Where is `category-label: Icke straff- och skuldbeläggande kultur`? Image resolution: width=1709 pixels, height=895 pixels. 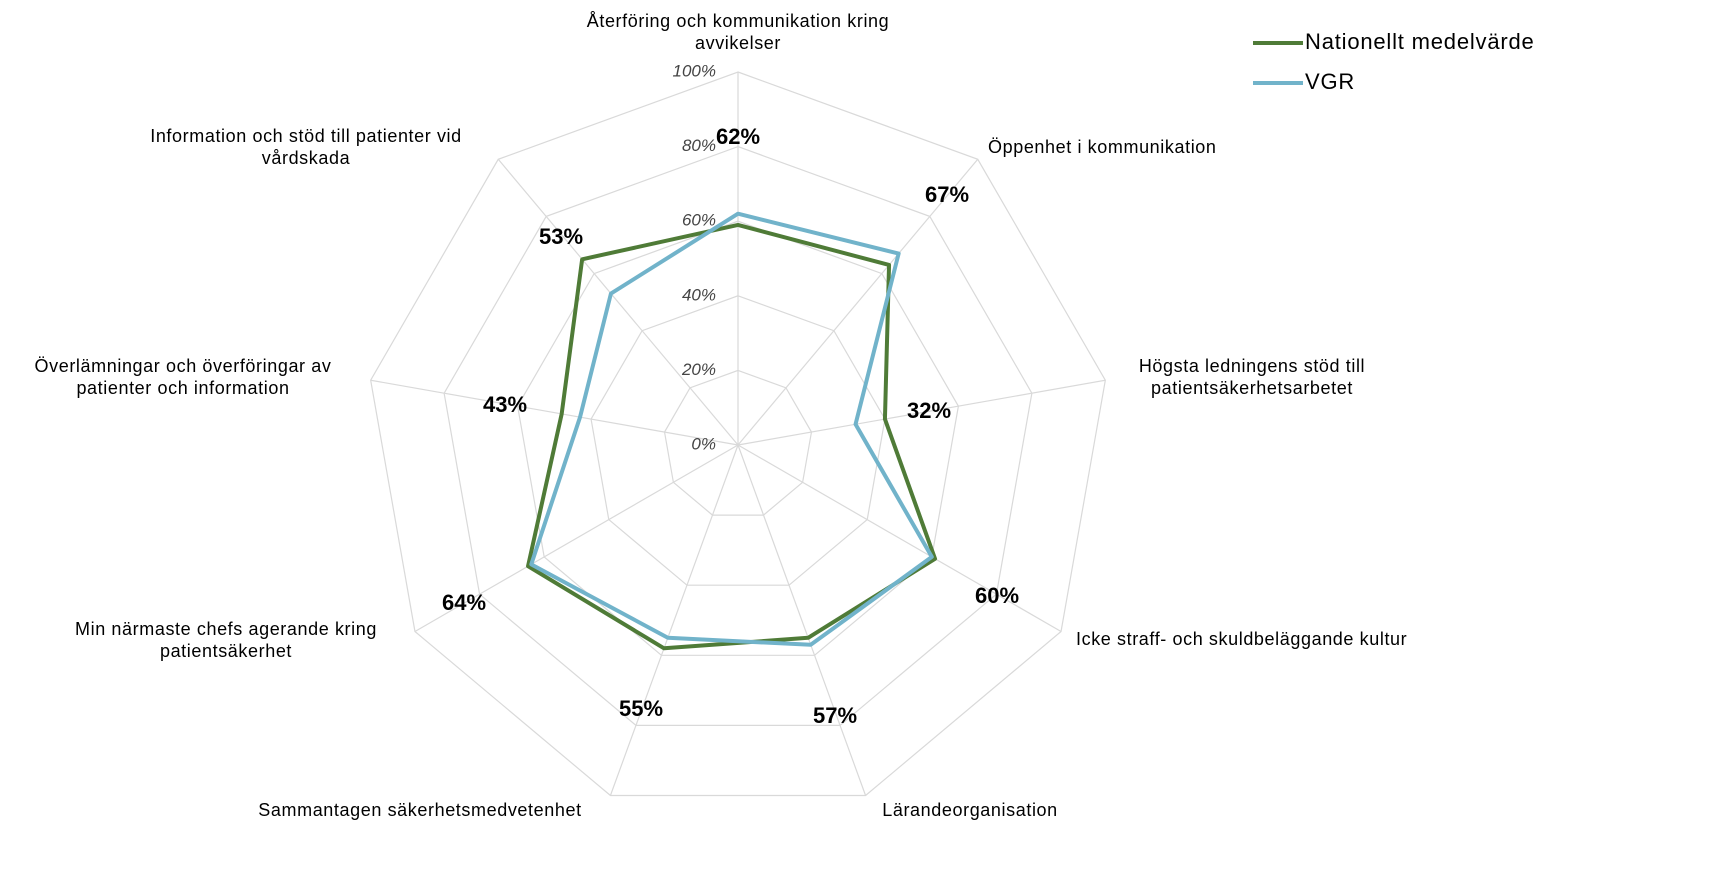
category-label: Icke straff- och skuldbeläggande kultur is located at coordinates (1241, 639).